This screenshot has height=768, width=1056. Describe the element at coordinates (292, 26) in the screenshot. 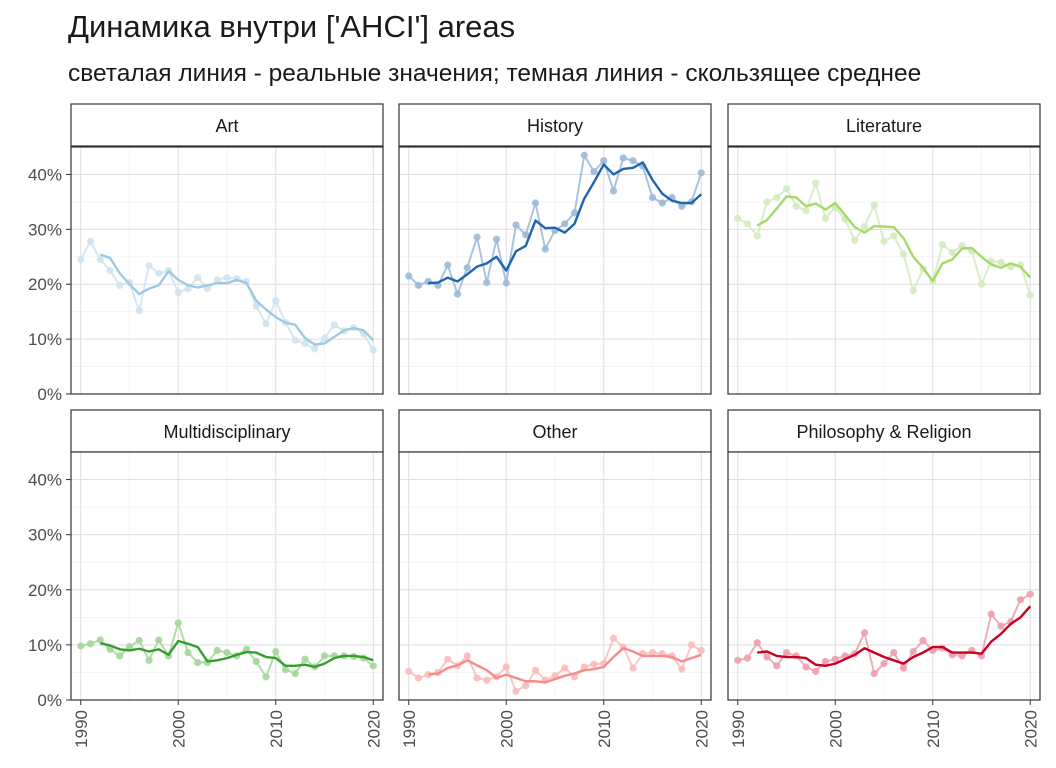

I see `chart-title: Динамика внутри ['AHCI'] areas` at that location.